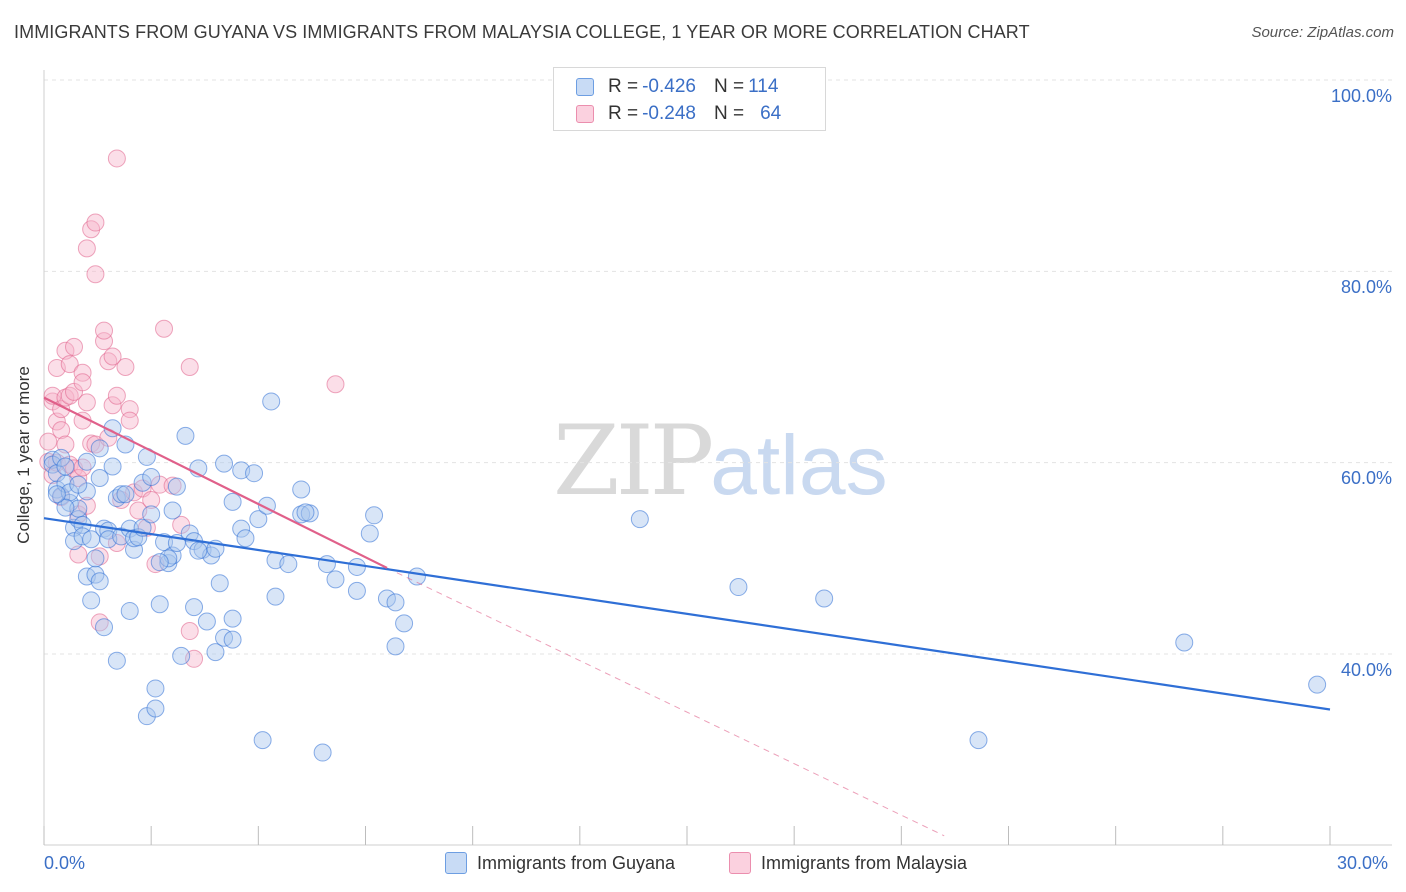  I want to click on legend-r-value-guyana: -0.426, so click(669, 86).